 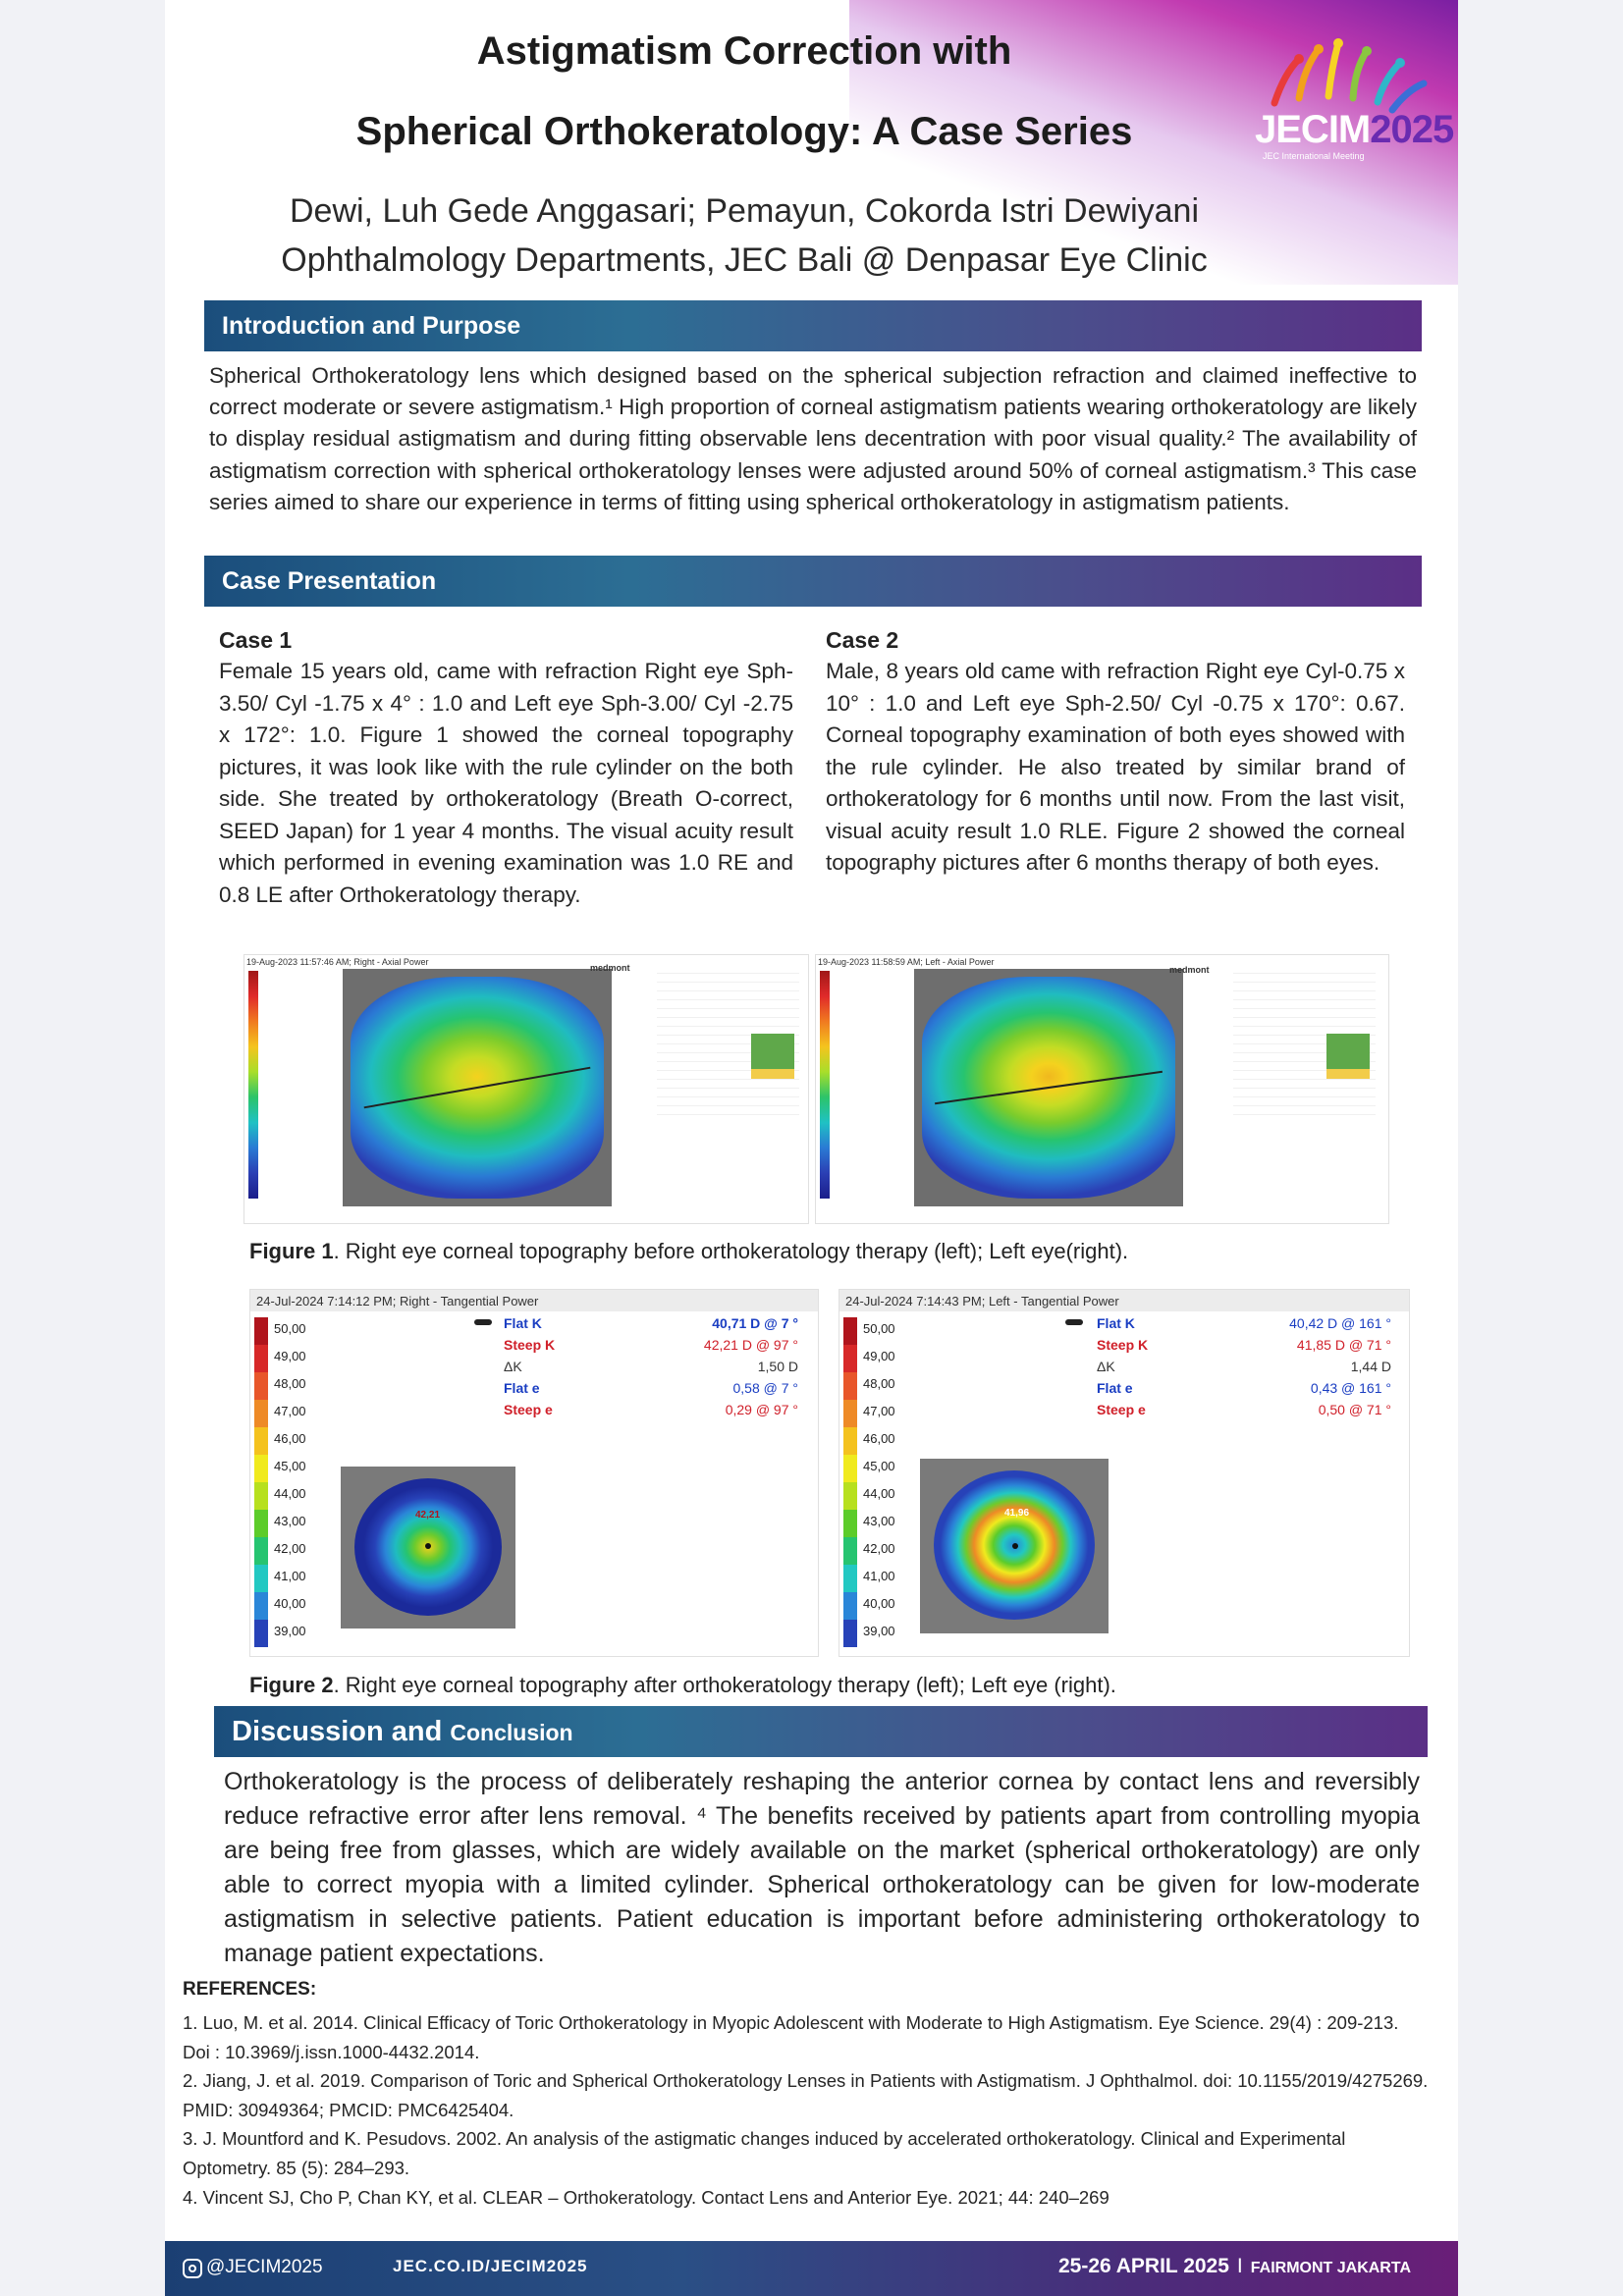 I want to click on case-2-title: Case 2, so click(x=862, y=640).